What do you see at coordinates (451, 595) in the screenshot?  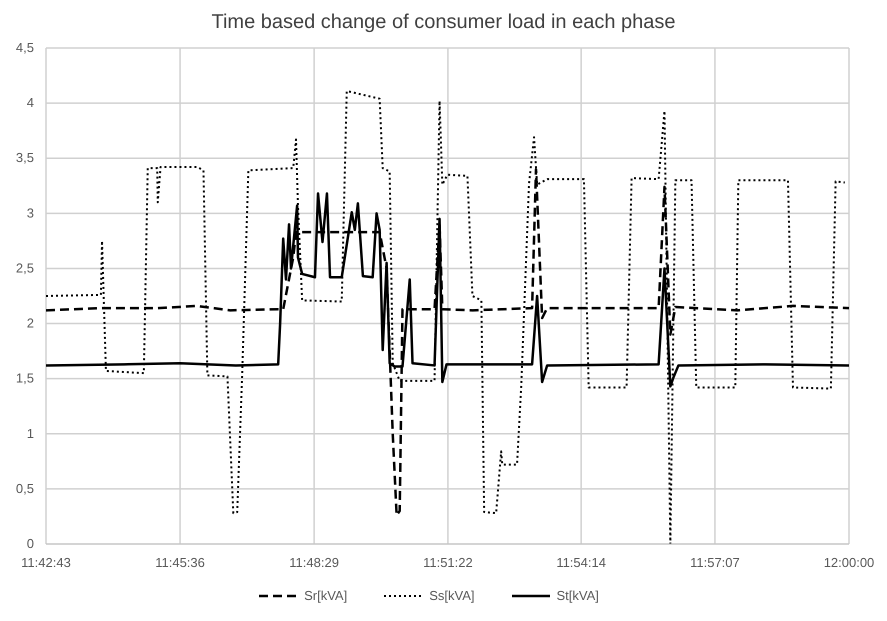 I see `legend-label: Ss[kVA]` at bounding box center [451, 595].